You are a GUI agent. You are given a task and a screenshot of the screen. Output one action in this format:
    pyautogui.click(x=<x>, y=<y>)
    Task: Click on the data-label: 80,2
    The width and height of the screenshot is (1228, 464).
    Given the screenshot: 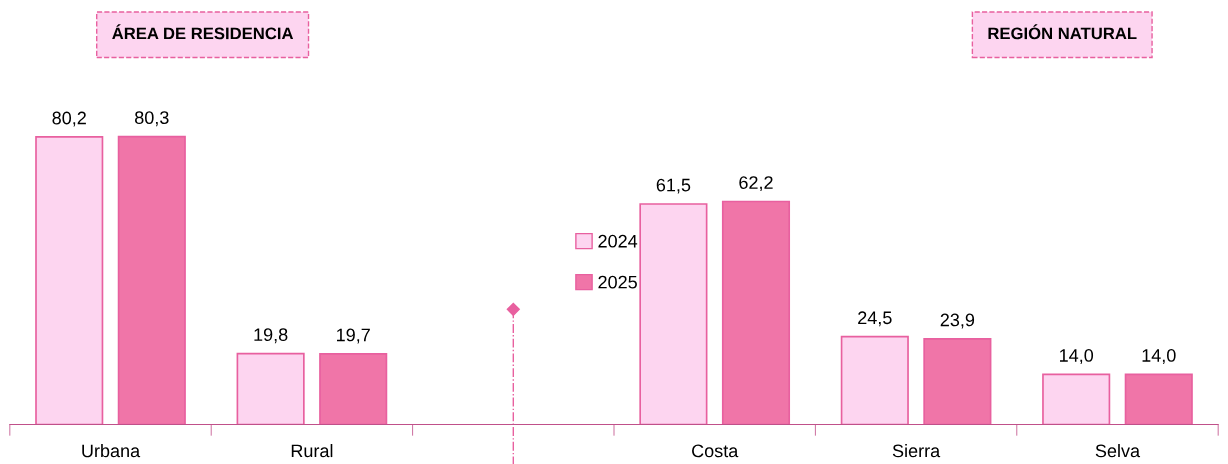 What is the action you would take?
    pyautogui.click(x=69, y=119)
    